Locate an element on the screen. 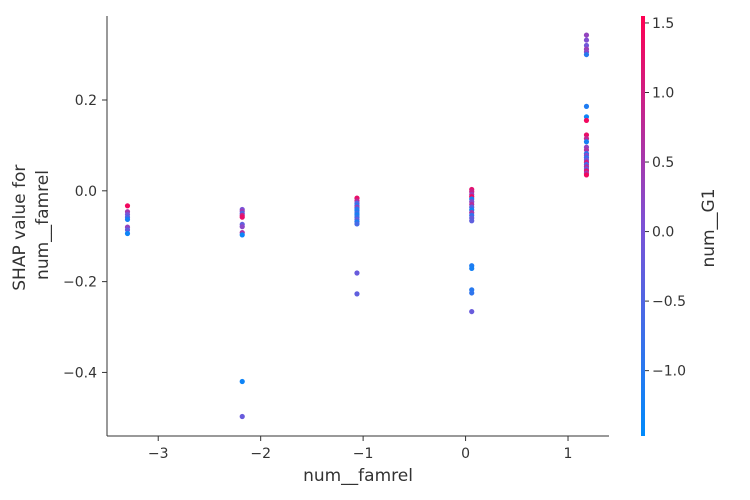 The image size is (750, 500). y-axis-label: SHAP value for num__famrel is located at coordinates (31, 224).